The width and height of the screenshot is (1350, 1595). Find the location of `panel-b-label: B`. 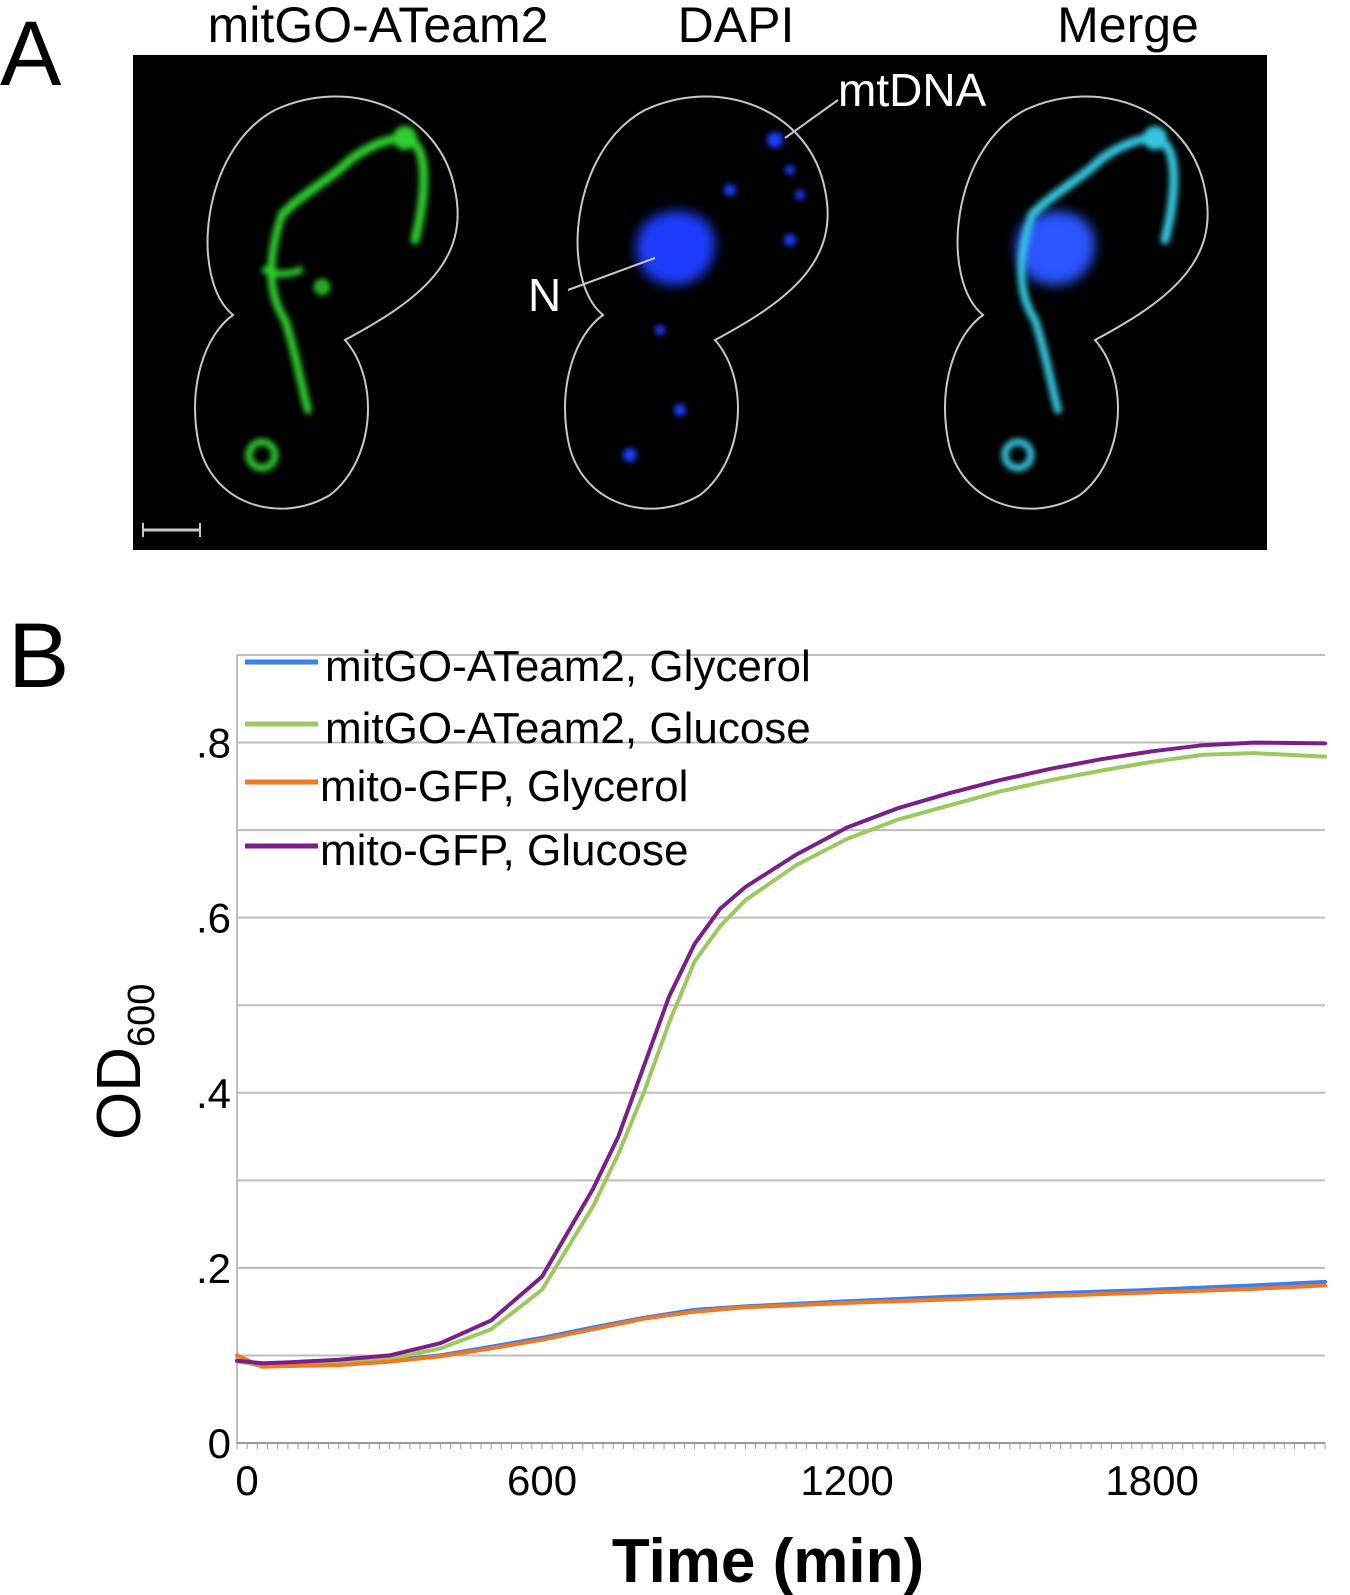

panel-b-label: B is located at coordinates (39, 656).